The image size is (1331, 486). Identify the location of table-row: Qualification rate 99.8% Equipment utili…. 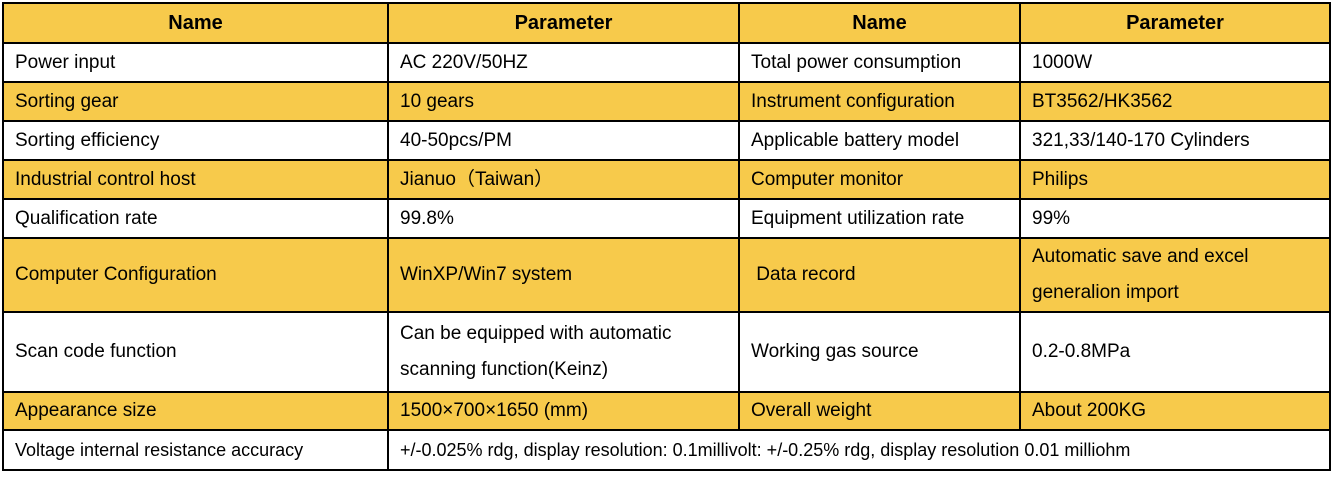
(666, 218).